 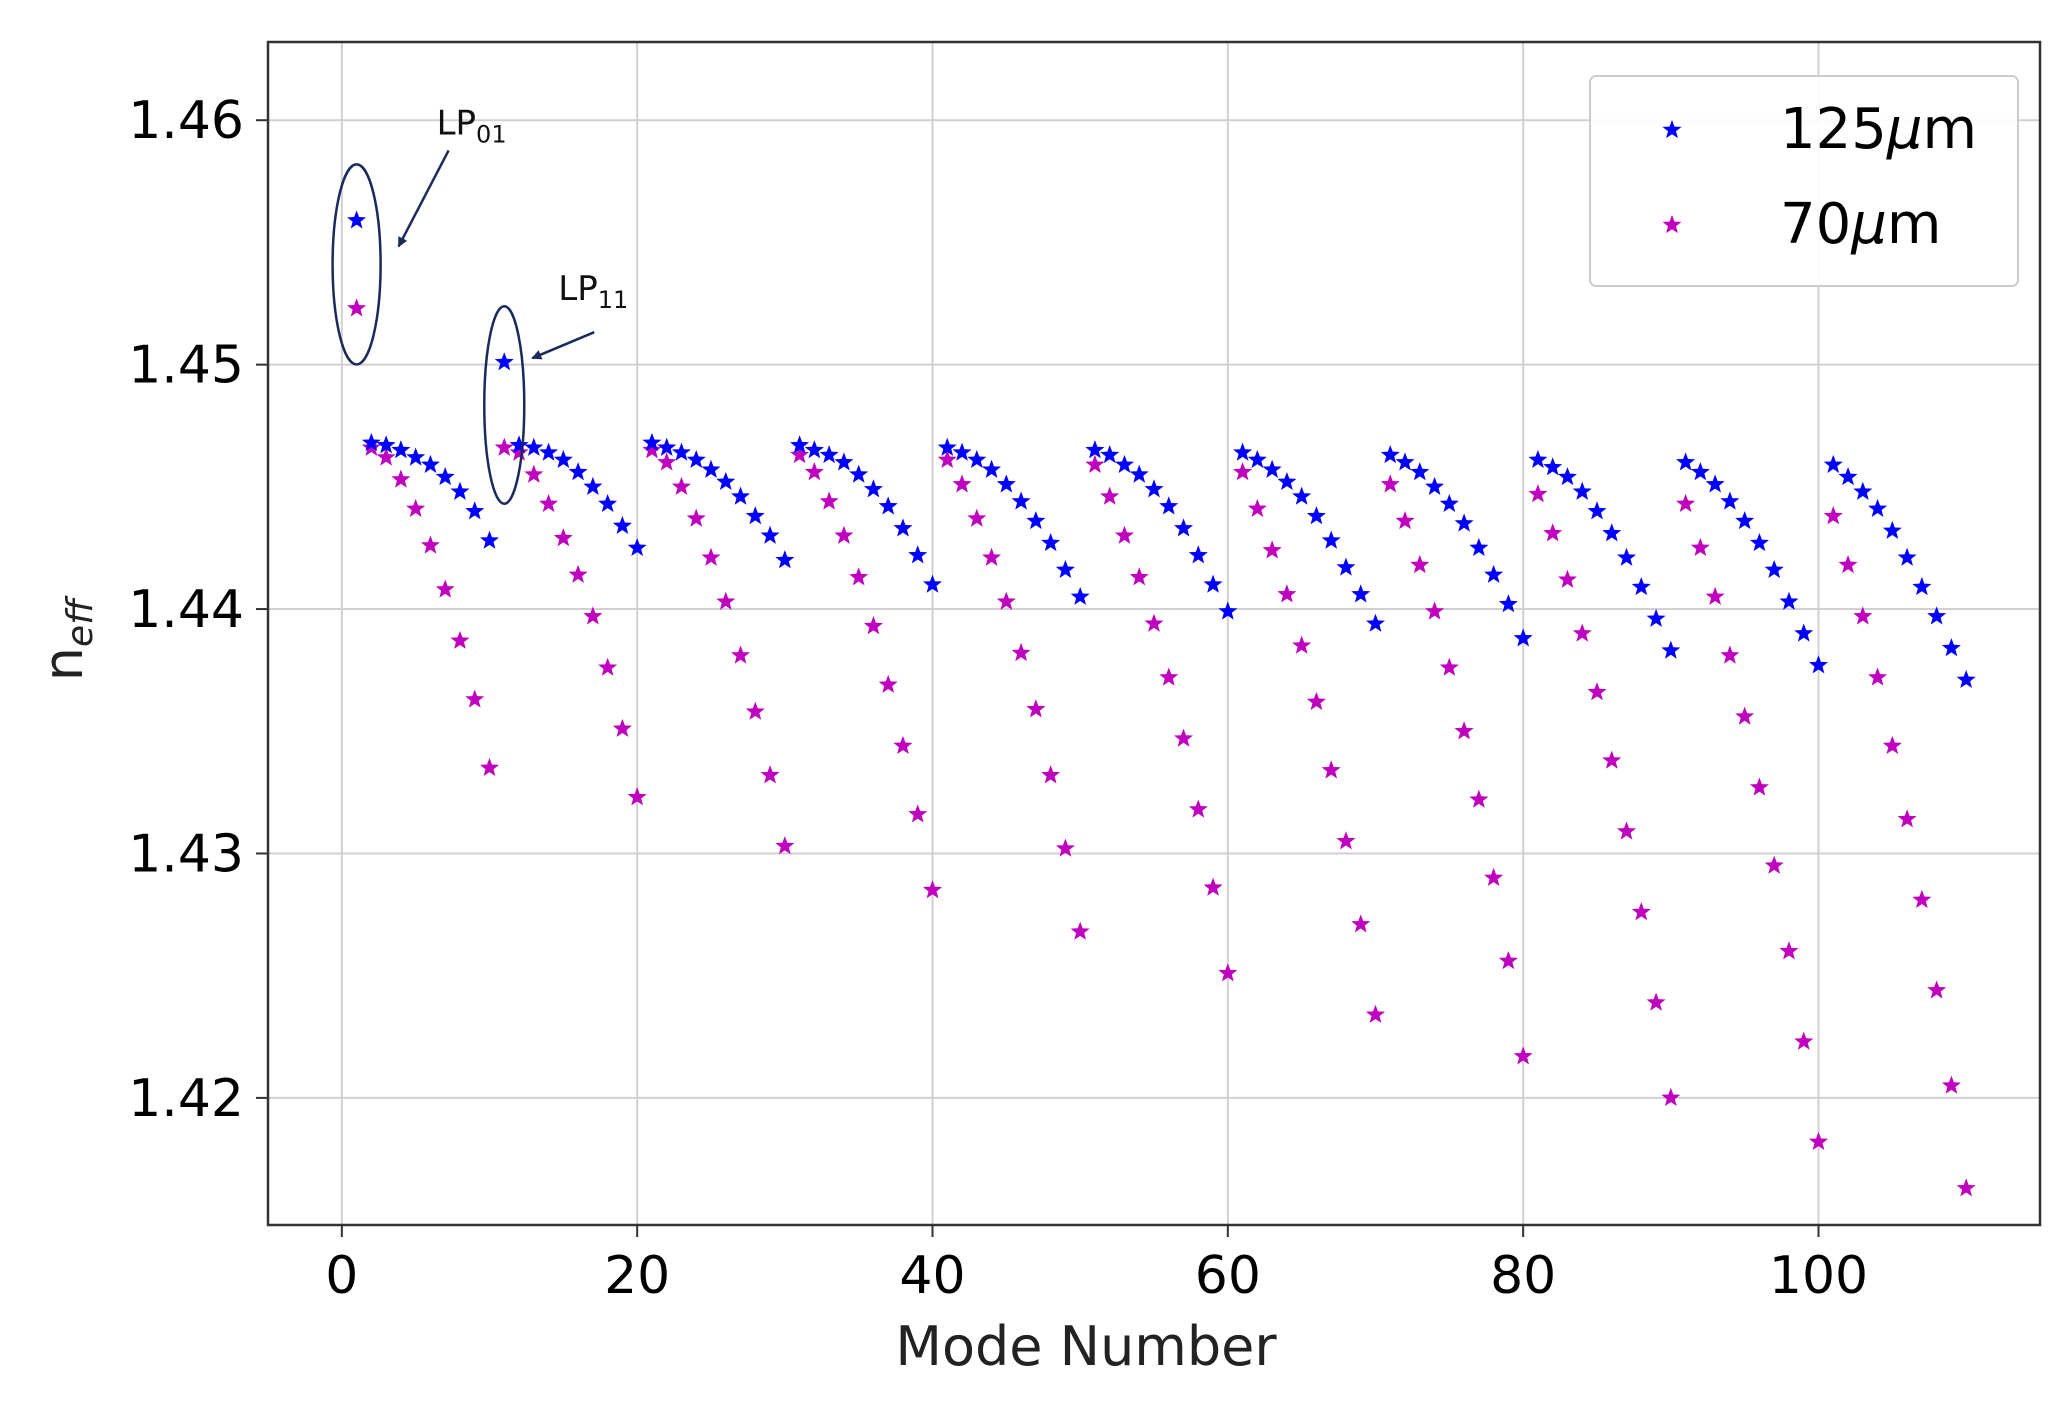 I want to click on annotation-lp01-arrow, so click(x=423, y=198).